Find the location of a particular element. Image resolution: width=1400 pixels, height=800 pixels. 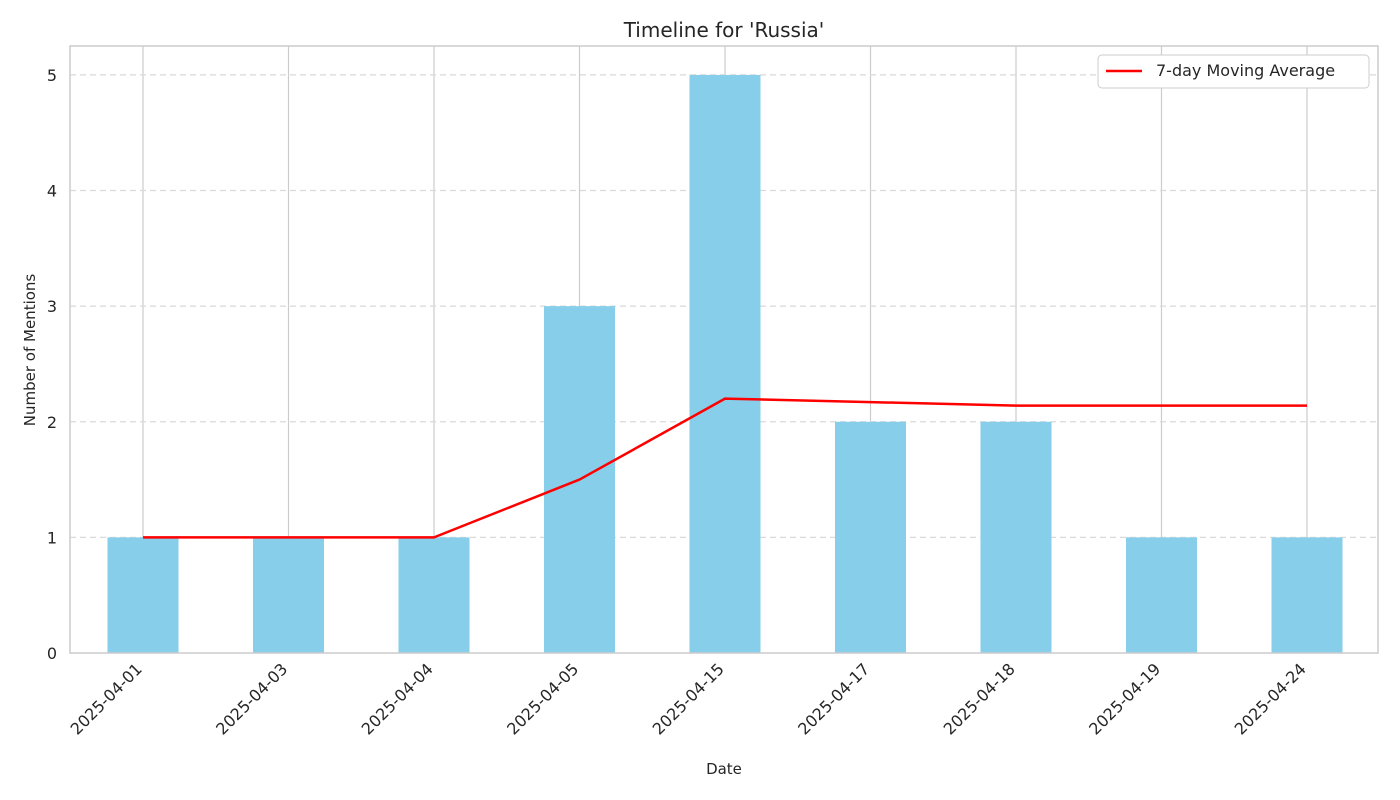

y-axis-ticks: 0 1 2 3 4 5 is located at coordinates (52, 364).